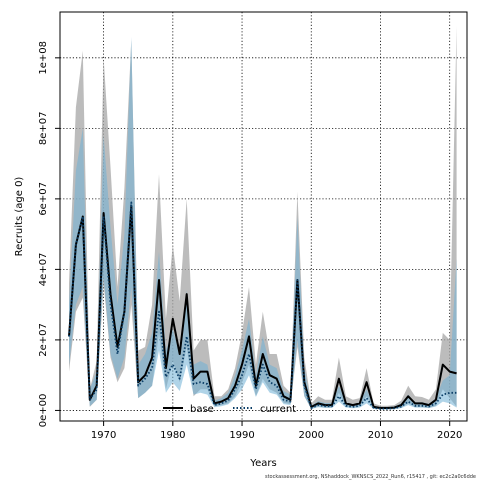 The image size is (480, 480). Describe the element at coordinates (172, 435) in the screenshot. I see `x-tick-label-1: 1980` at that location.